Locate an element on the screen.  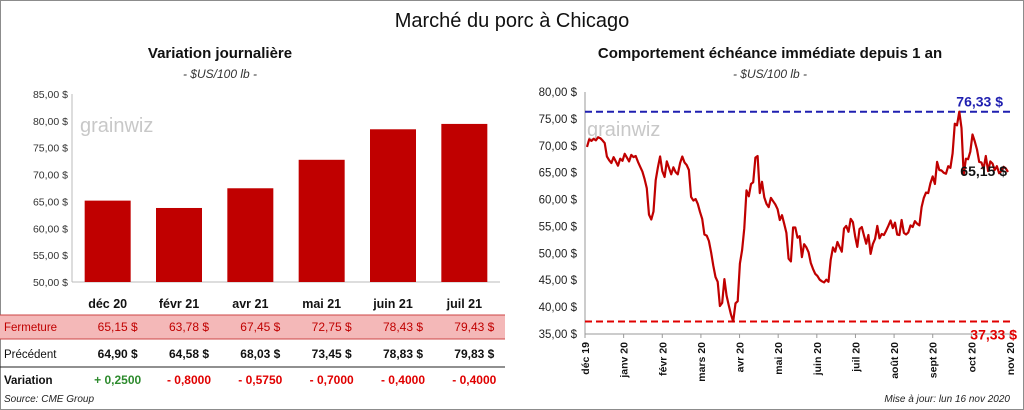
line-chart-unit: - $US/100 lb - is located at coordinates (770, 74).